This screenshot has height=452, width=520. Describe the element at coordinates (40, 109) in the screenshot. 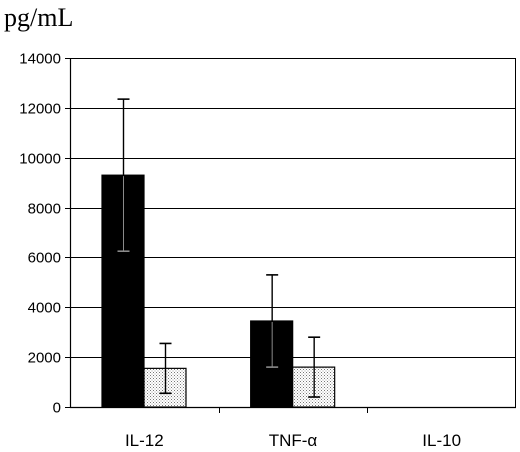

I see `y-tick-label: 12000` at that location.